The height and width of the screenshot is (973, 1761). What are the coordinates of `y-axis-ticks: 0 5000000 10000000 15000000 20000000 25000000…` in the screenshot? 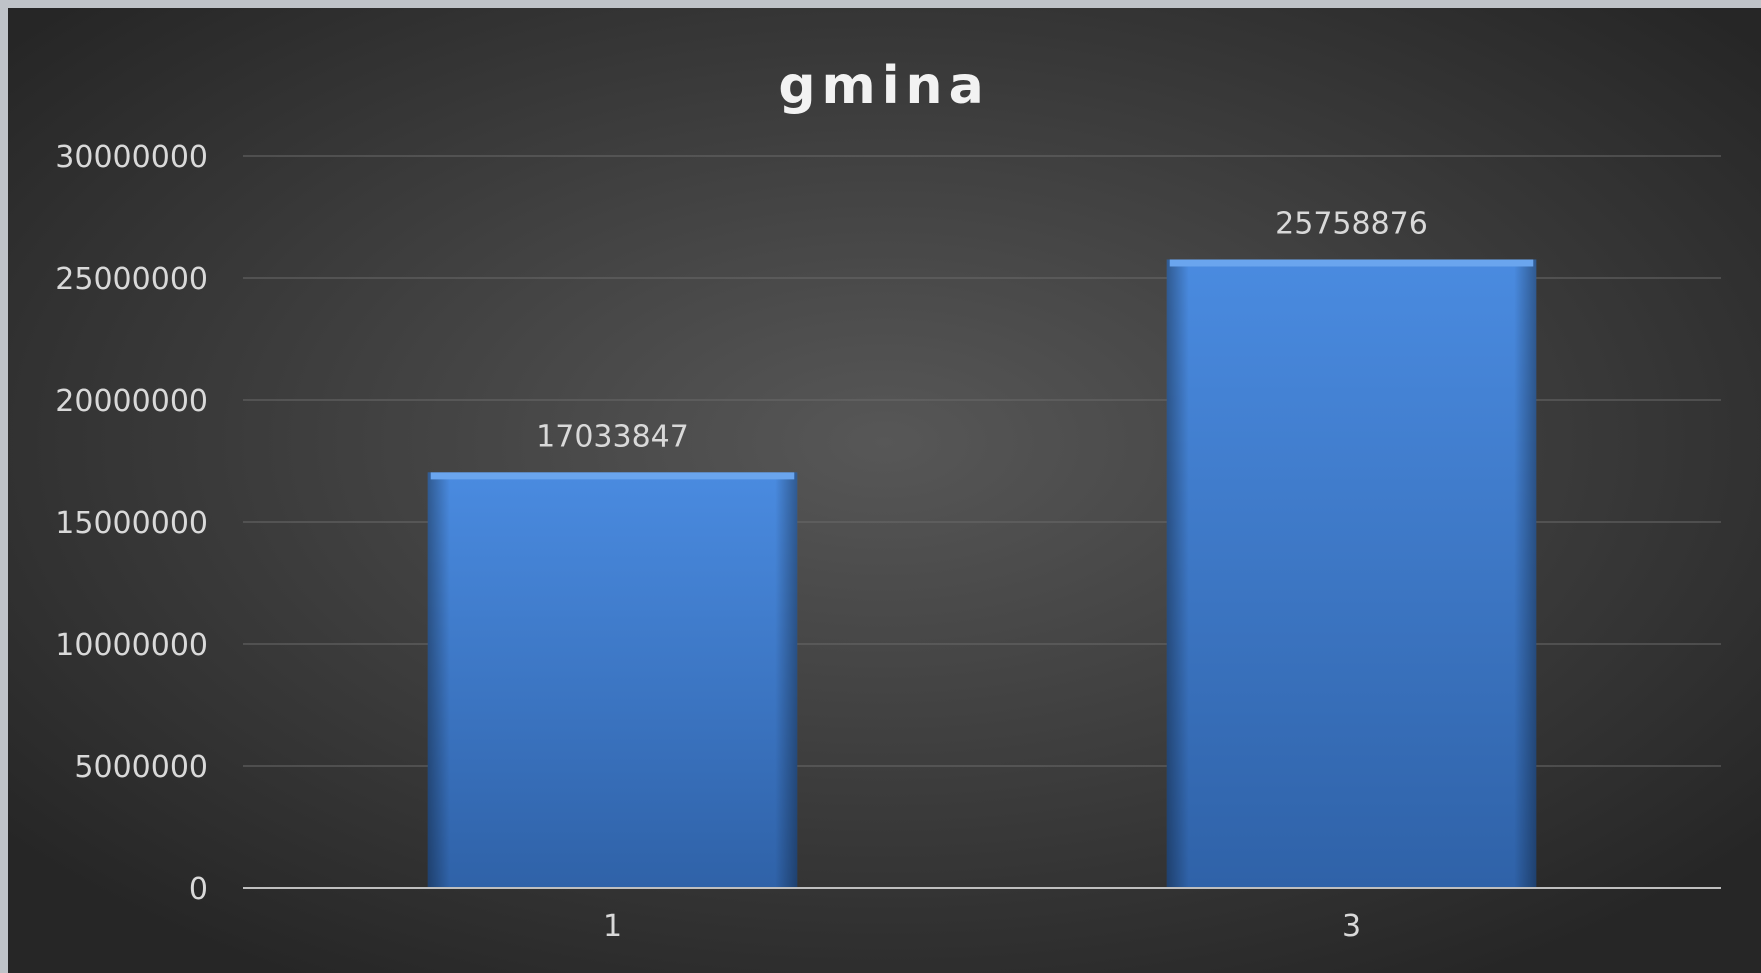 It's located at (131, 523).